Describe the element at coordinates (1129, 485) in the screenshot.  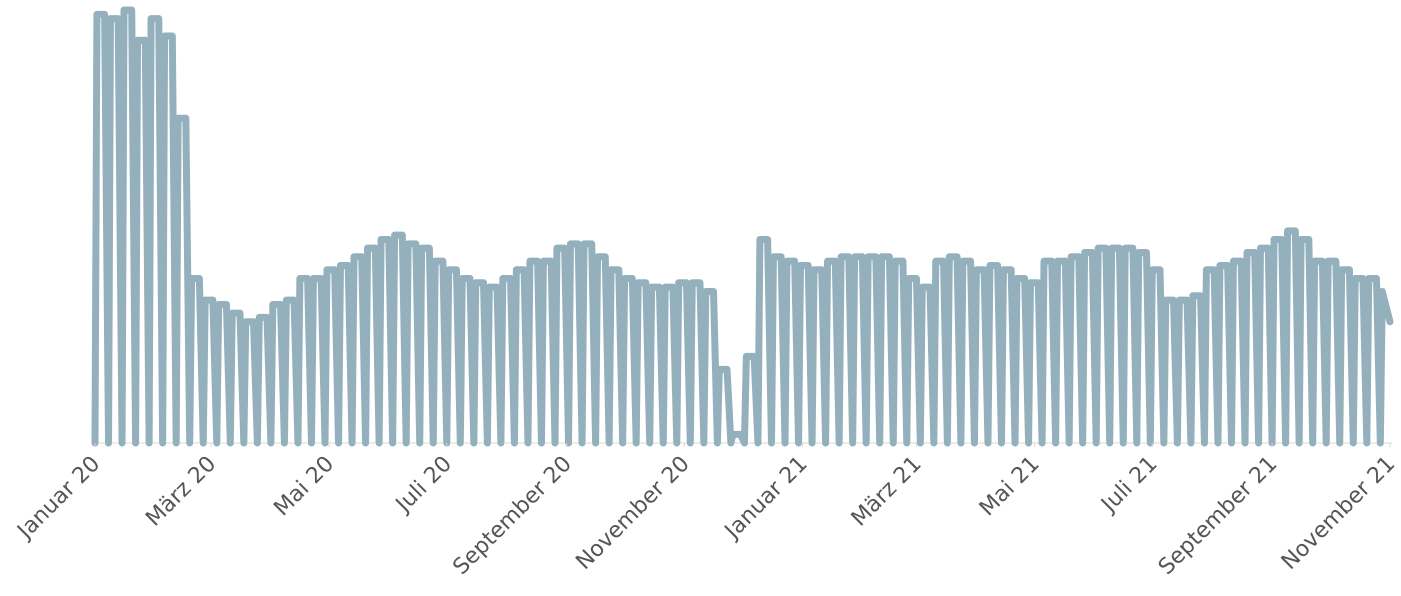
I see `x-tick-label: Juli 21` at that location.